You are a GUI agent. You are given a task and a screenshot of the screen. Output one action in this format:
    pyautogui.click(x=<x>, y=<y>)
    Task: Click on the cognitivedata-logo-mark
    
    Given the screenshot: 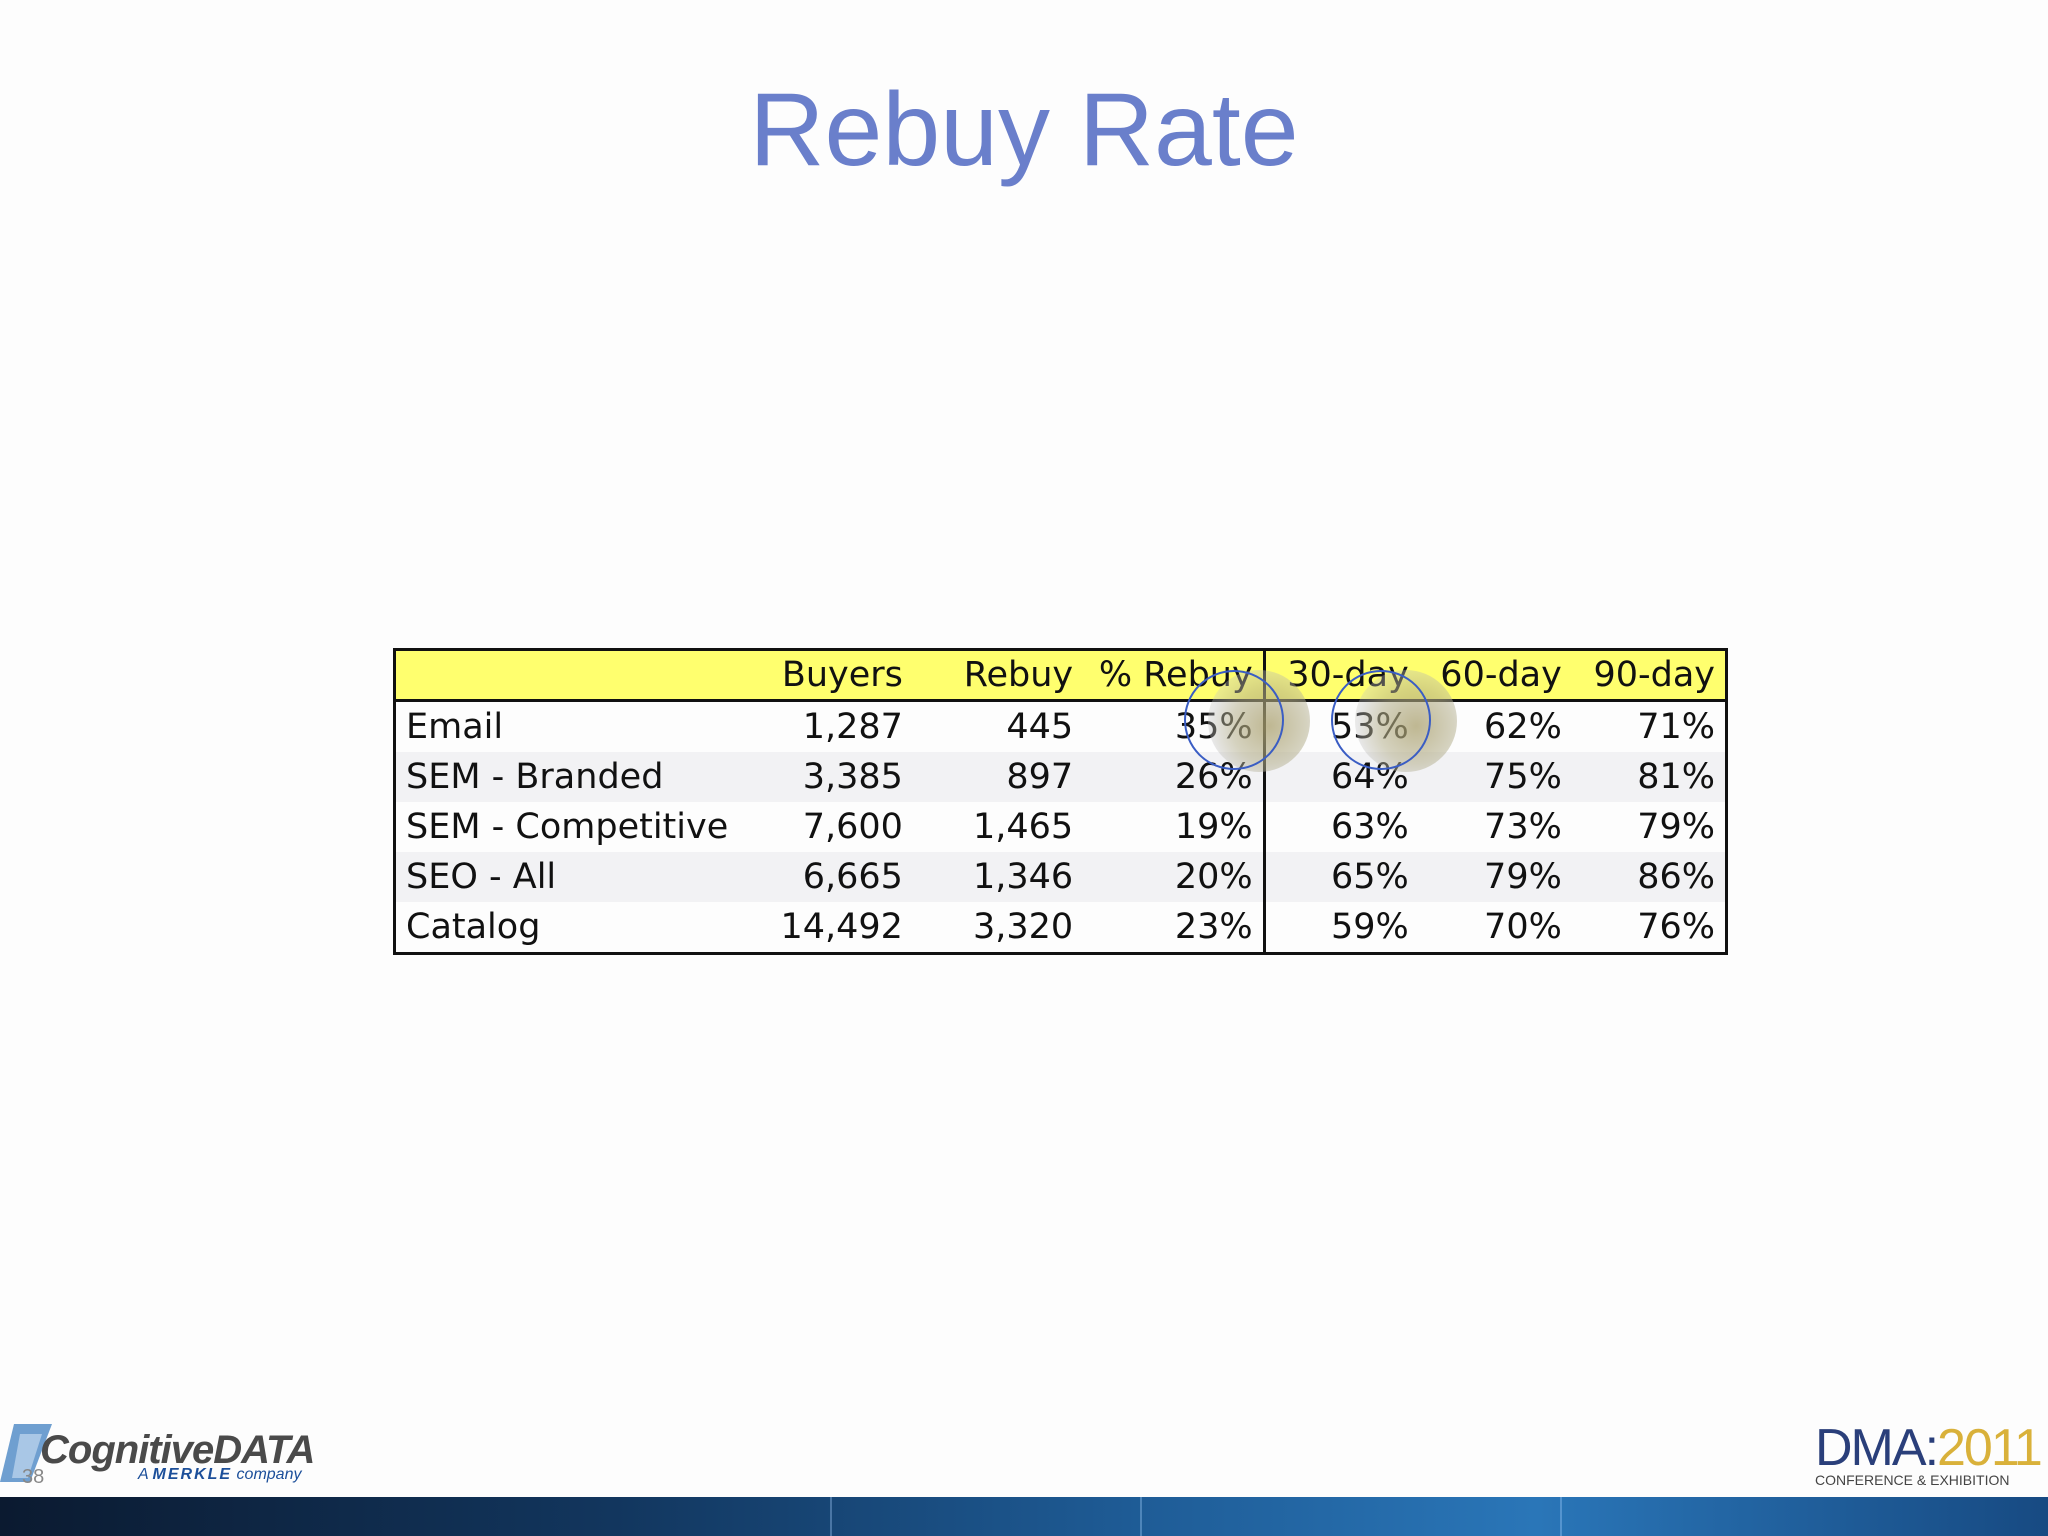 What is the action you would take?
    pyautogui.click(x=26, y=1453)
    